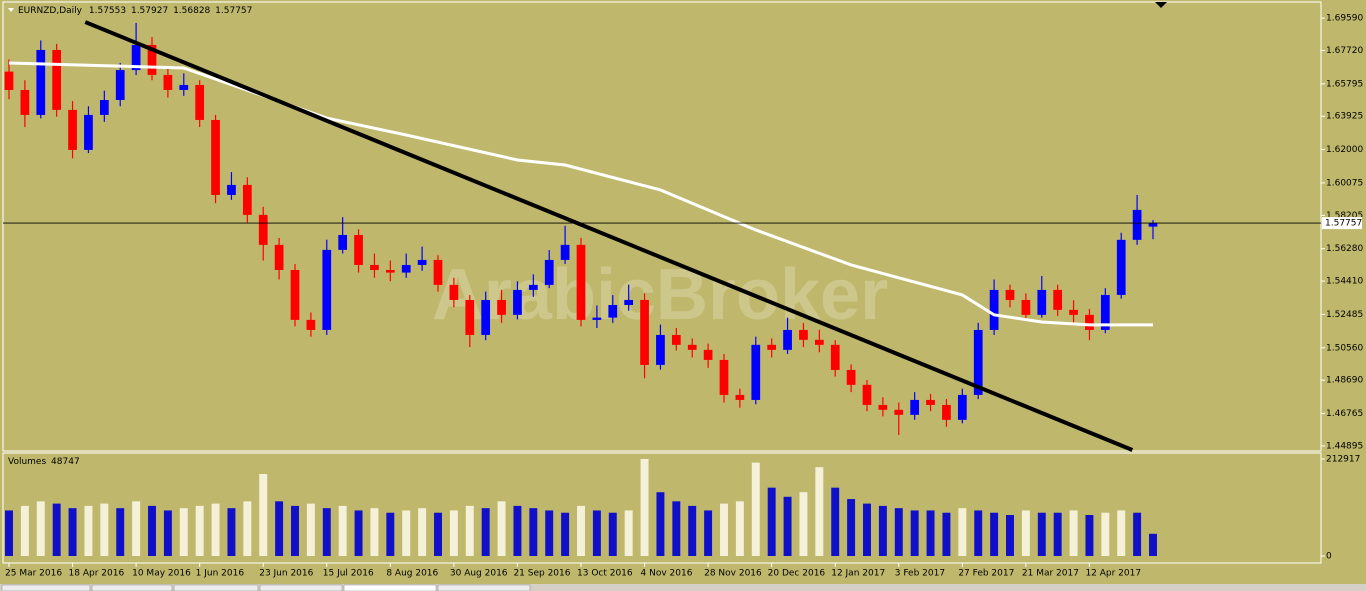 The height and width of the screenshot is (591, 1366). I want to click on price-label: 1.57757, so click(1343, 224).